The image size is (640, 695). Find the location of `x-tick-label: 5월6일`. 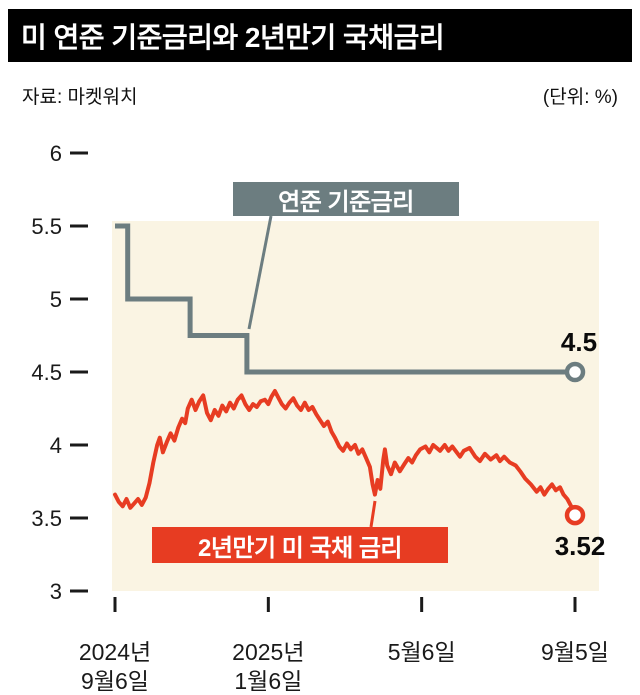

x-tick-label: 5월6일 is located at coordinates (422, 652).